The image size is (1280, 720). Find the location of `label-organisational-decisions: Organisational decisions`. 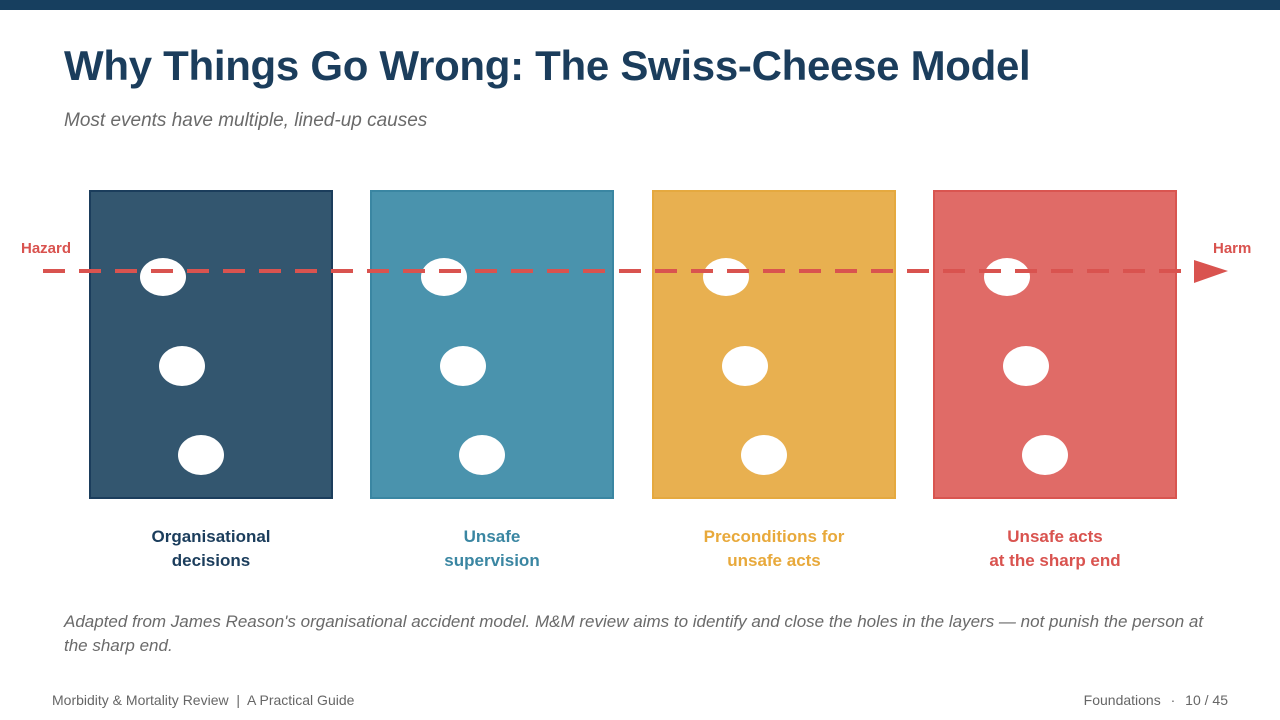

label-organisational-decisions: Organisational decisions is located at coordinates (211, 549).